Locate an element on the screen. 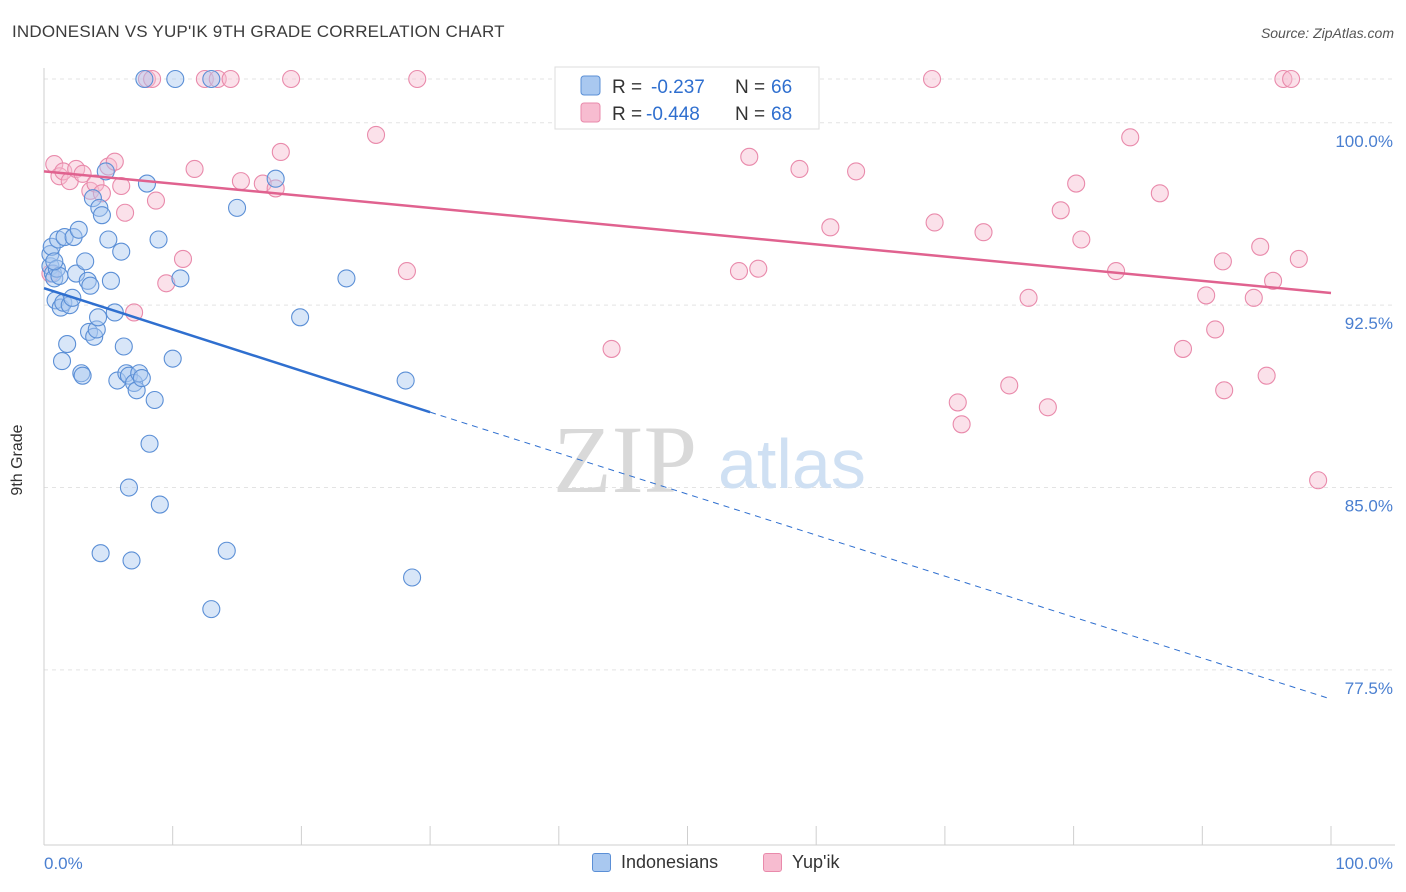 The height and width of the screenshot is (892, 1406). legend-n-value-indonesians: 66 is located at coordinates (781, 87).